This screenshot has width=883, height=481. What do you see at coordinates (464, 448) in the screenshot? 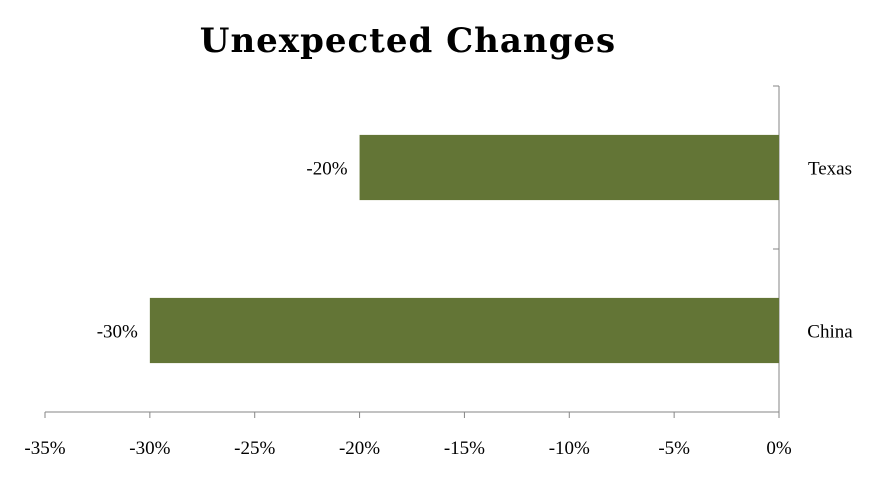
I see `x-tick-label: -15%` at bounding box center [464, 448].